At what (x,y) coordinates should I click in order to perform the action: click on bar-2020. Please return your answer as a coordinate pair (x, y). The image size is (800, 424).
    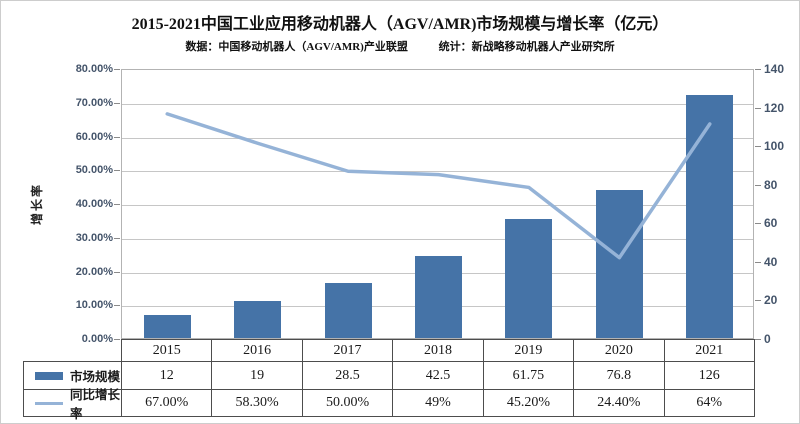
    Looking at the image, I should click on (619, 263).